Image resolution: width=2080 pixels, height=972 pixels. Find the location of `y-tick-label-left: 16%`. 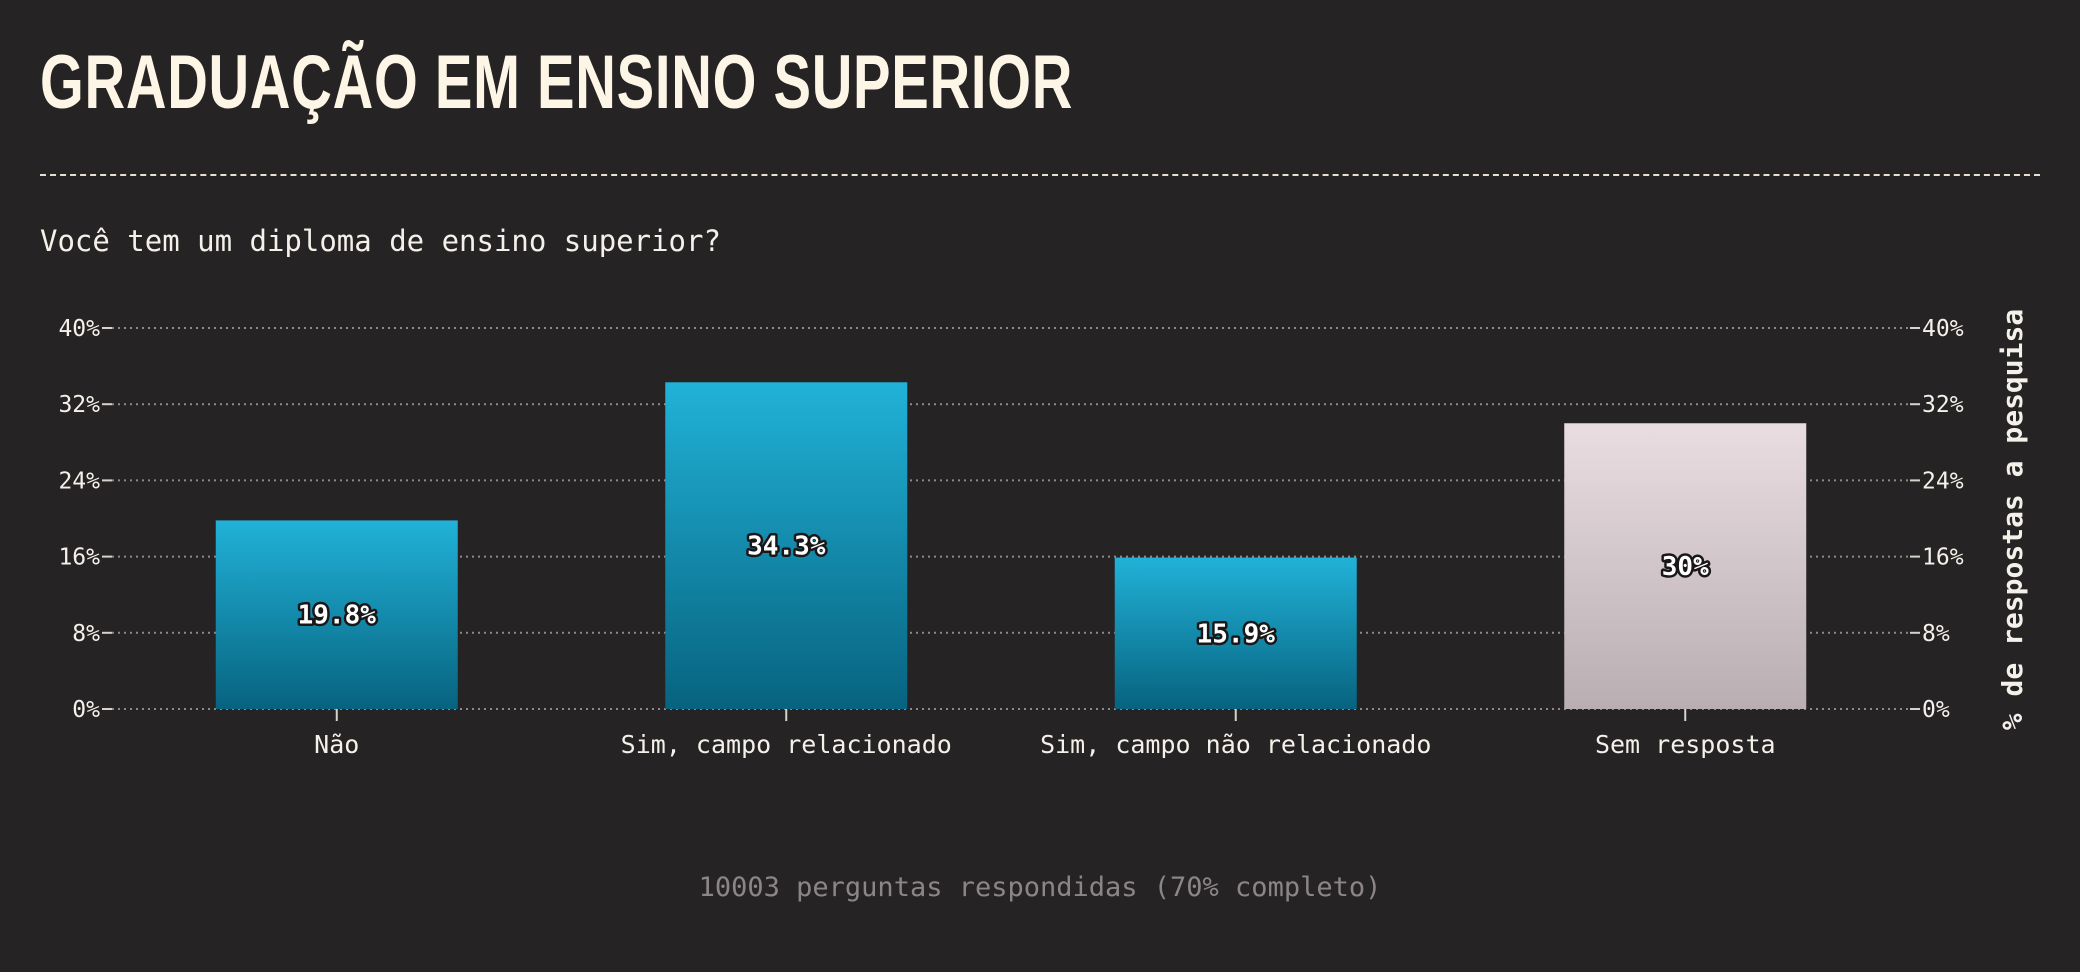

y-tick-label-left: 16% is located at coordinates (79, 558).